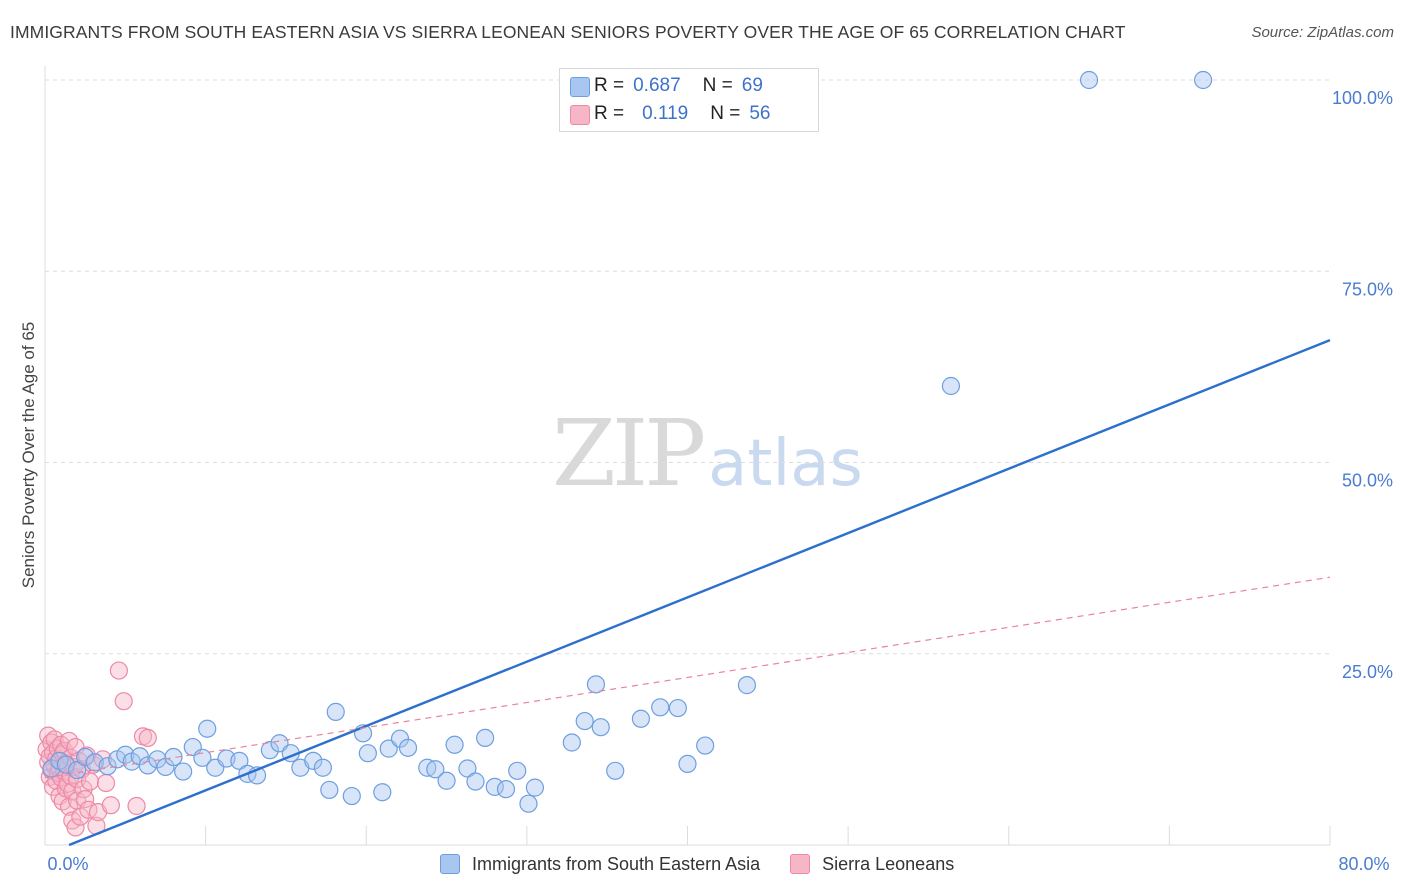 This screenshot has height=892, width=1406. I want to click on y-tick-label: 25.0%, so click(1367, 672).